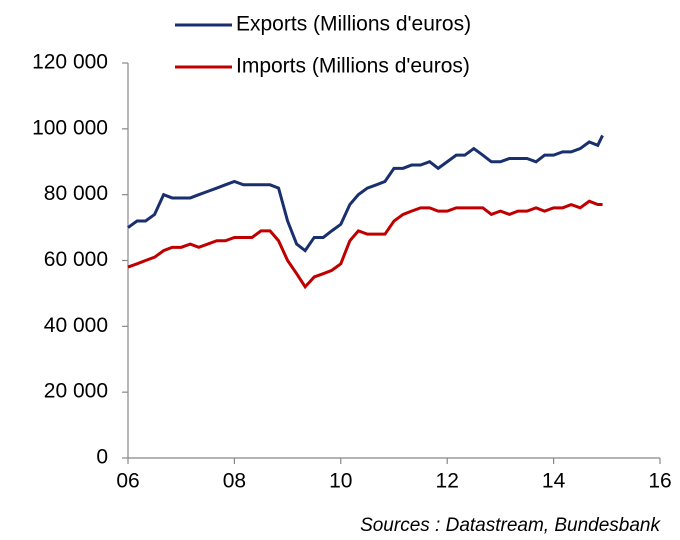 This screenshot has height=540, width=680. I want to click on source-note: Sources : Datastream, Bundesbank, so click(510, 525).